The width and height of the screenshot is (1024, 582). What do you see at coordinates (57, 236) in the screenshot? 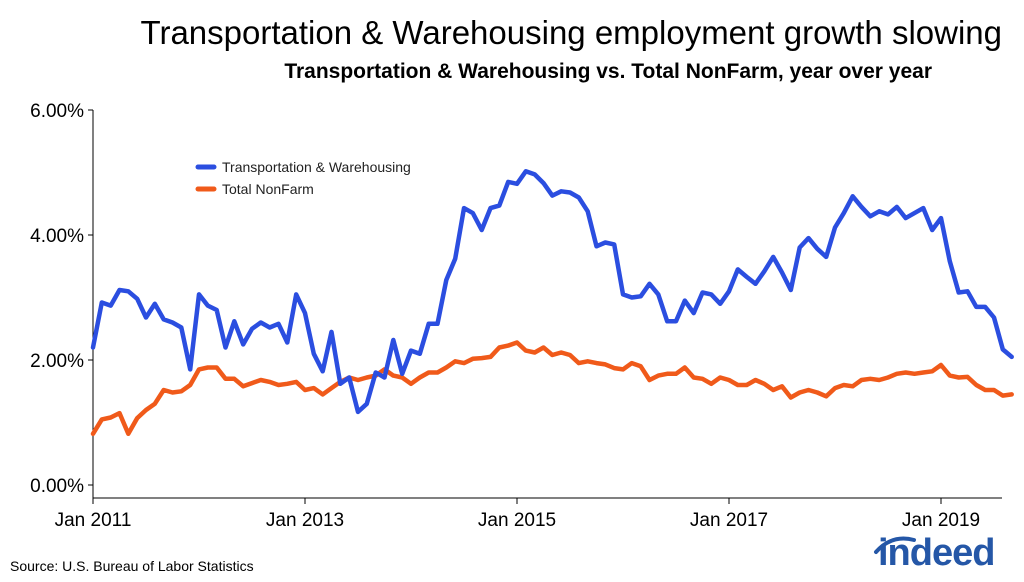
I see `y-tick-label: 4.00%` at bounding box center [57, 236].